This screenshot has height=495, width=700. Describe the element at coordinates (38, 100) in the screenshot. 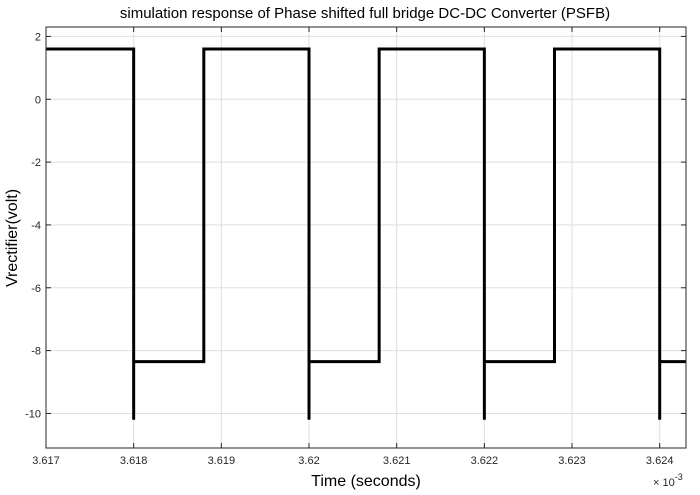

I see `y-tick-label: 0` at that location.